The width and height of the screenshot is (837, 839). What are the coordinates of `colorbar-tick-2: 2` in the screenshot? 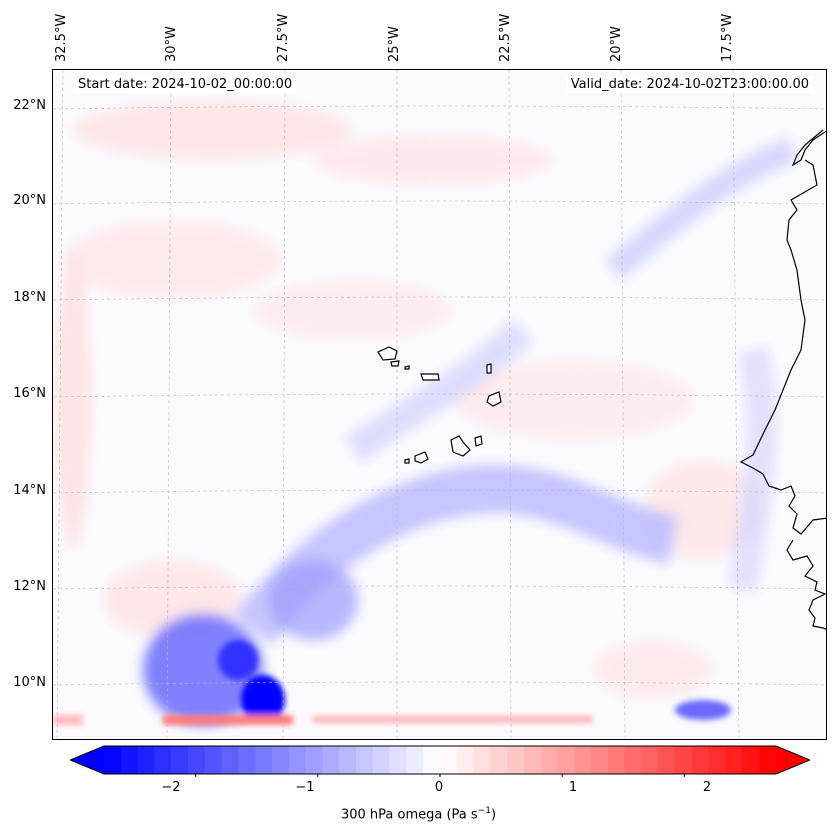 It's located at (707, 787).